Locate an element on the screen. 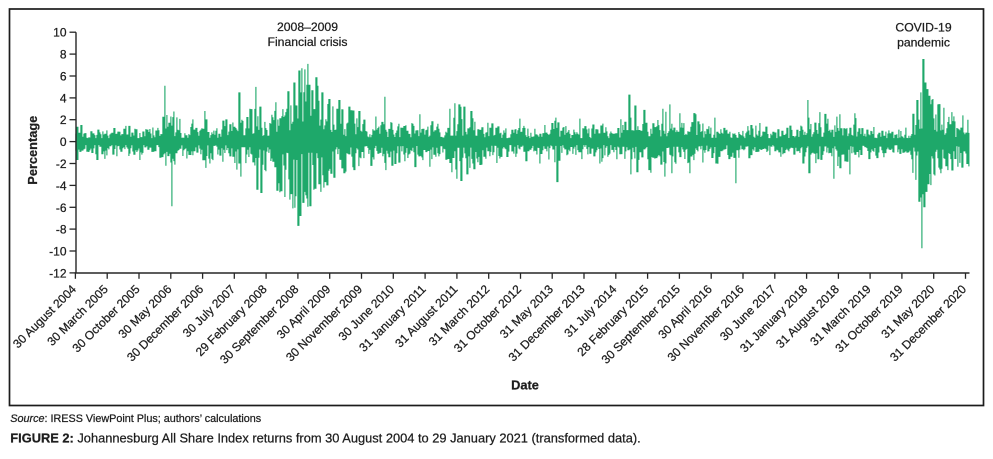 This screenshot has height=459, width=993. svg-text: 0 is located at coordinates (63, 142).